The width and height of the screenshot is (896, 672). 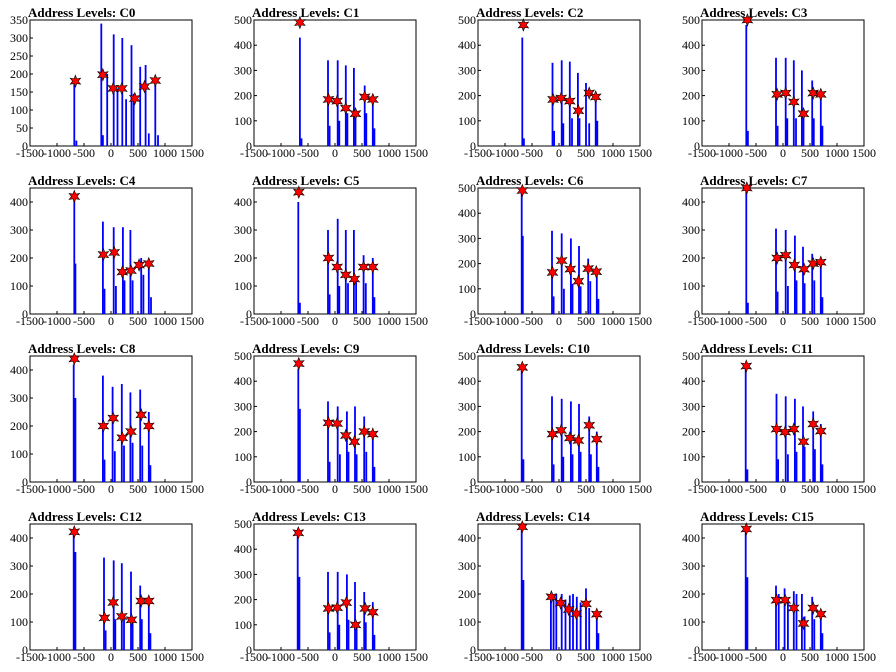 What do you see at coordinates (702, 321) in the screenshot?
I see `x-tick-label: -1500` at bounding box center [702, 321].